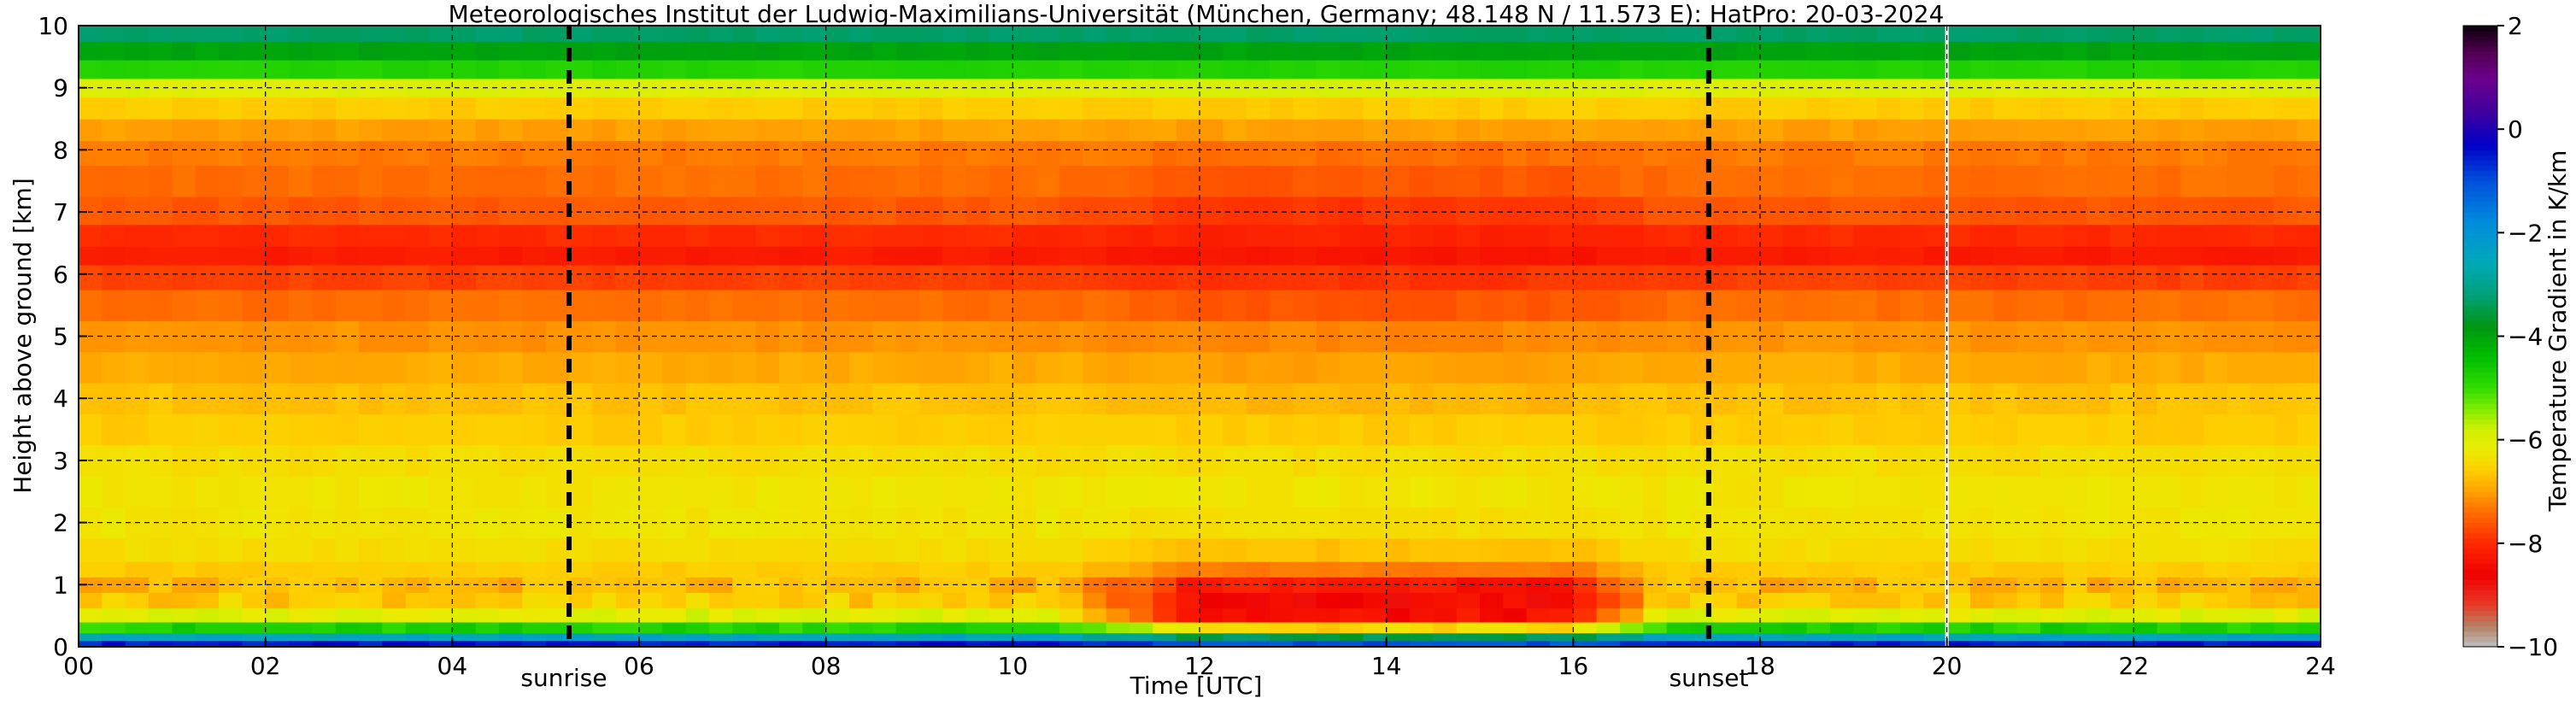  Describe the element at coordinates (60, 461) in the screenshot. I see `y-tick-label: 3` at that location.